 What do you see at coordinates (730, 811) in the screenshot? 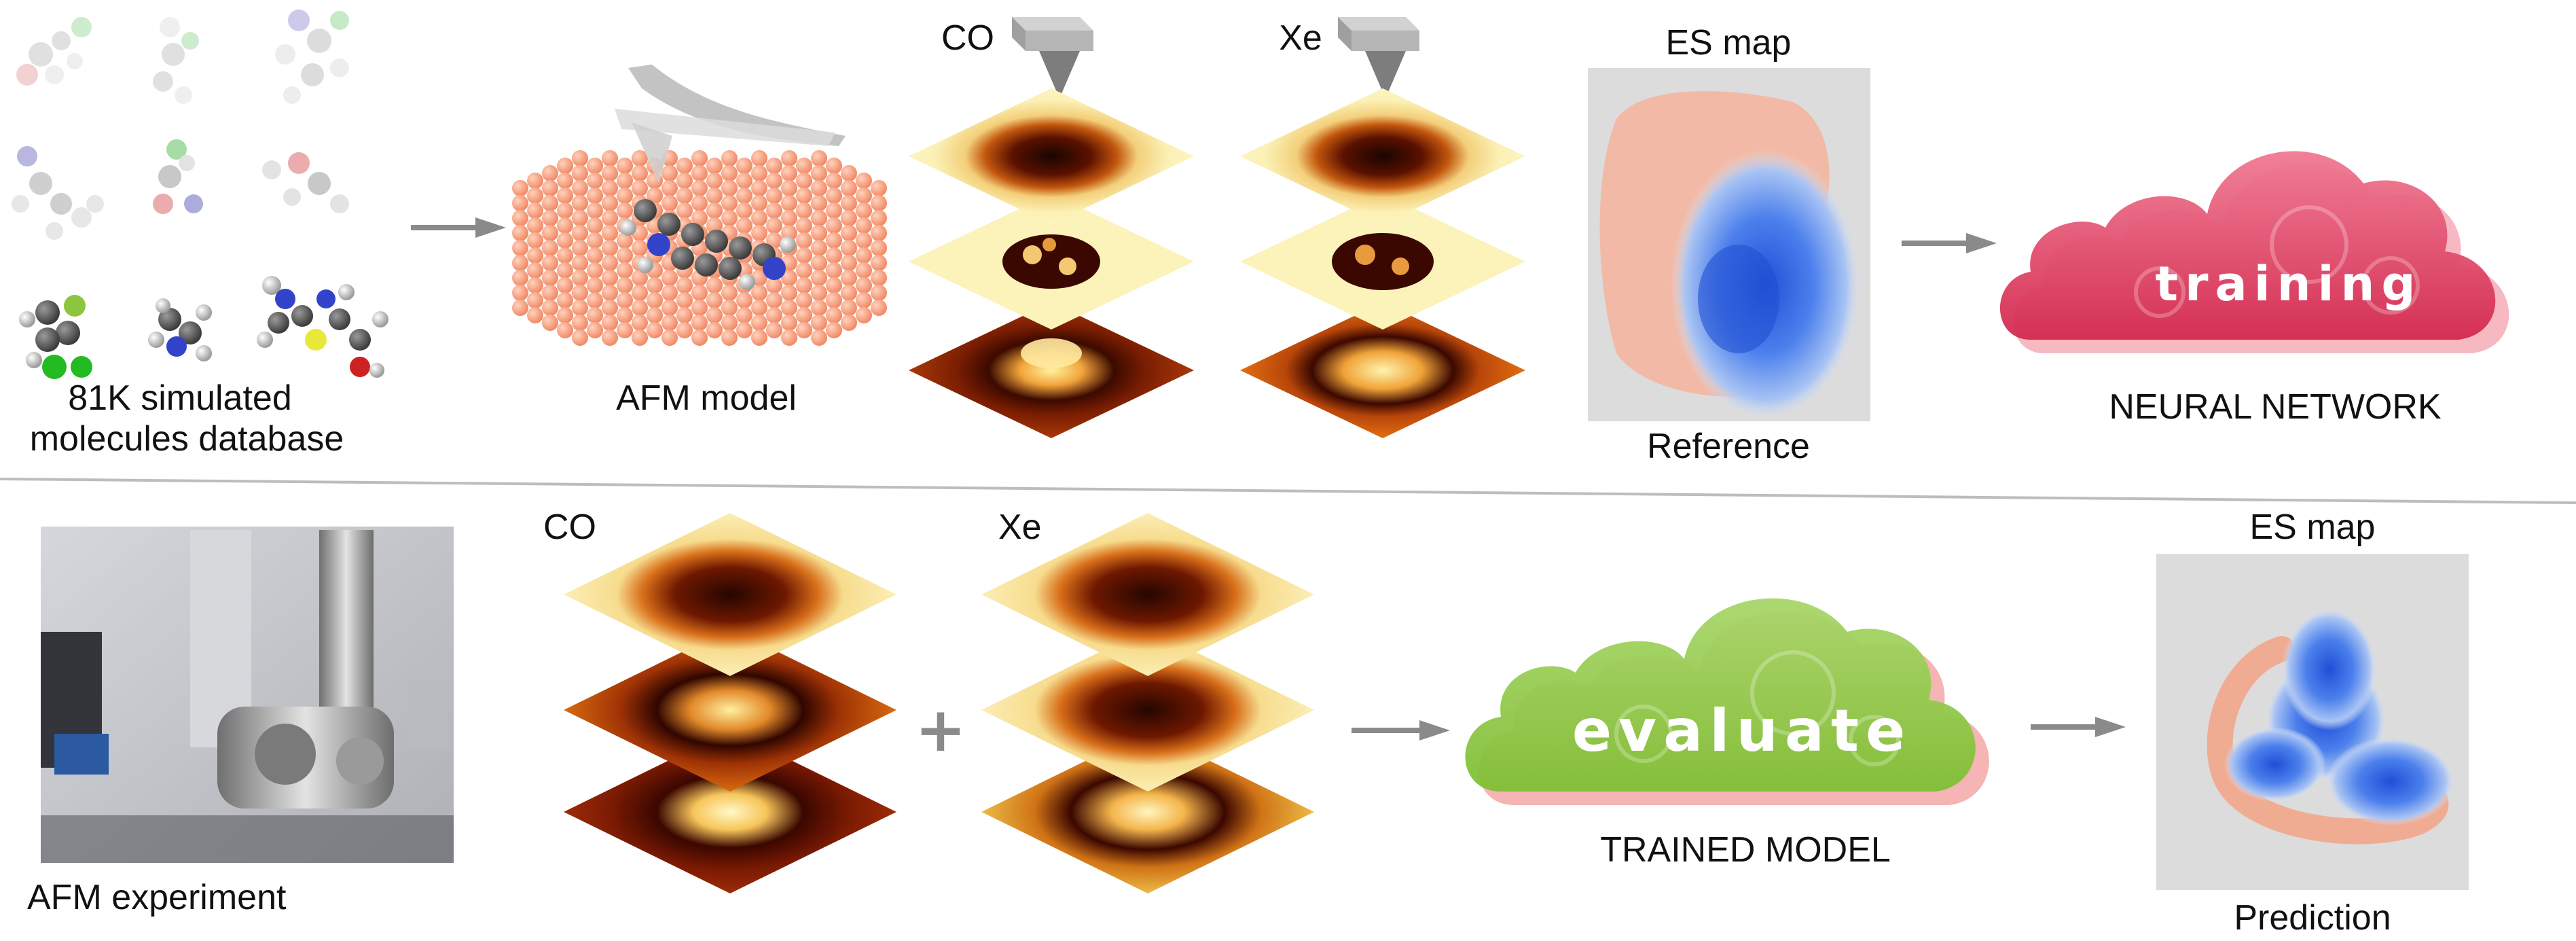
I see `exp-co-layer-bottom` at bounding box center [730, 811].